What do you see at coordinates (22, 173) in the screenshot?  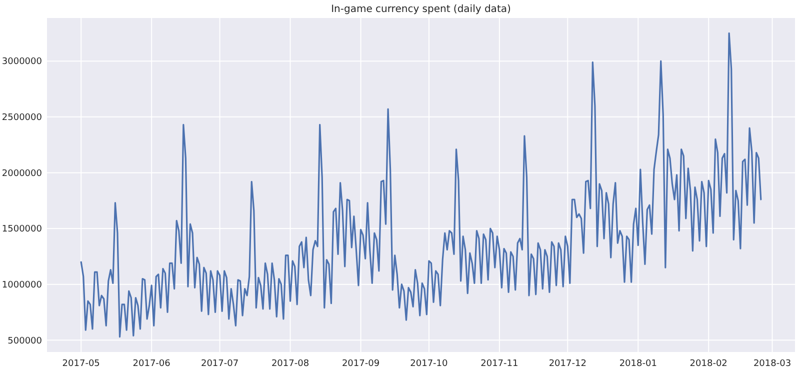 I see `y-tick-label: 2000000` at bounding box center [22, 173].